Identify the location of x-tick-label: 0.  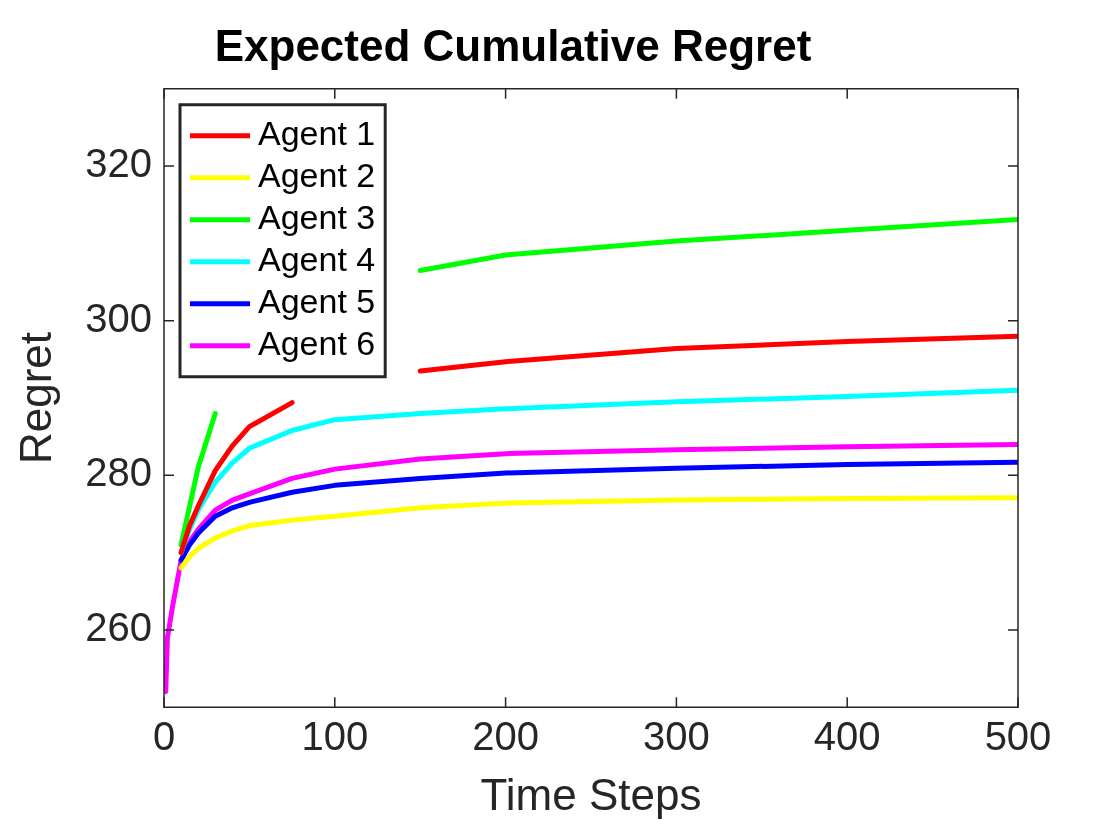
(164, 736).